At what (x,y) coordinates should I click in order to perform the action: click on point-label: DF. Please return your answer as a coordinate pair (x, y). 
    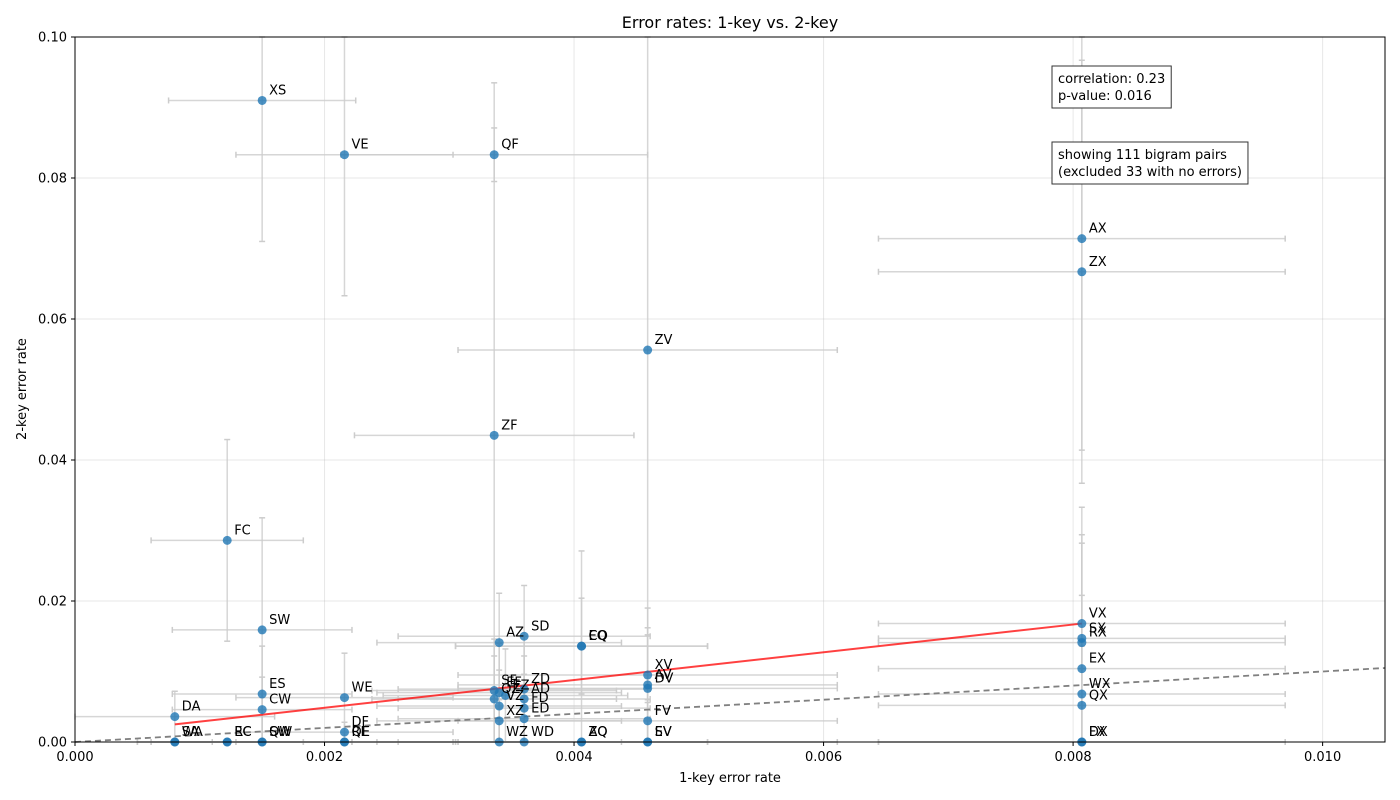
    Looking at the image, I should click on (360, 722).